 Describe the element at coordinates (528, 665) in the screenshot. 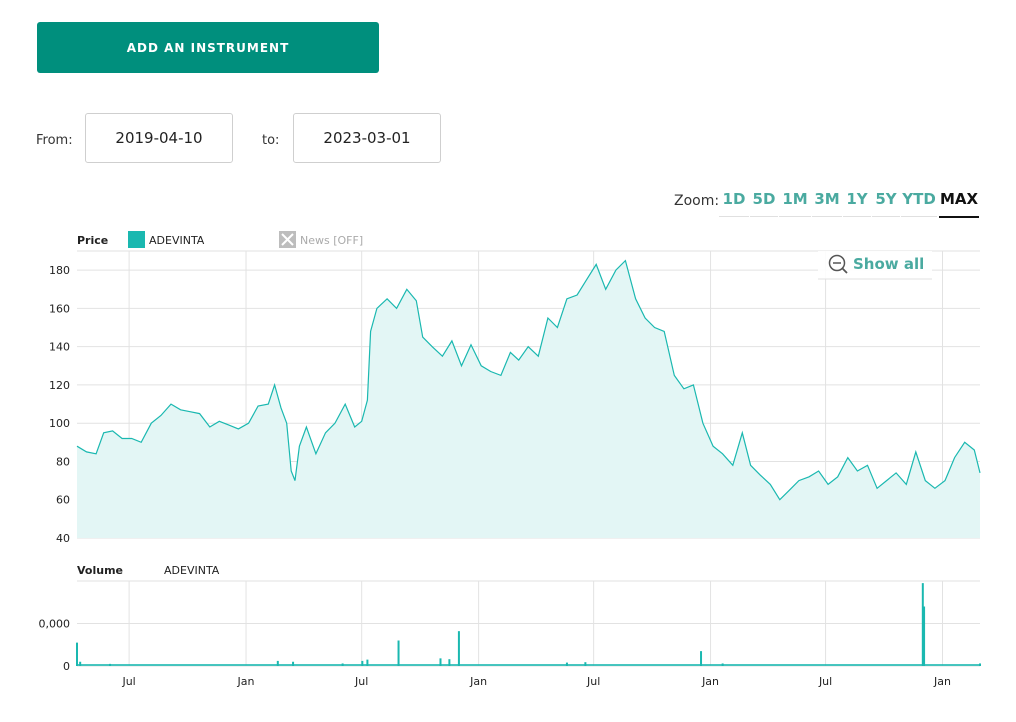

I see `volume-baseline` at that location.